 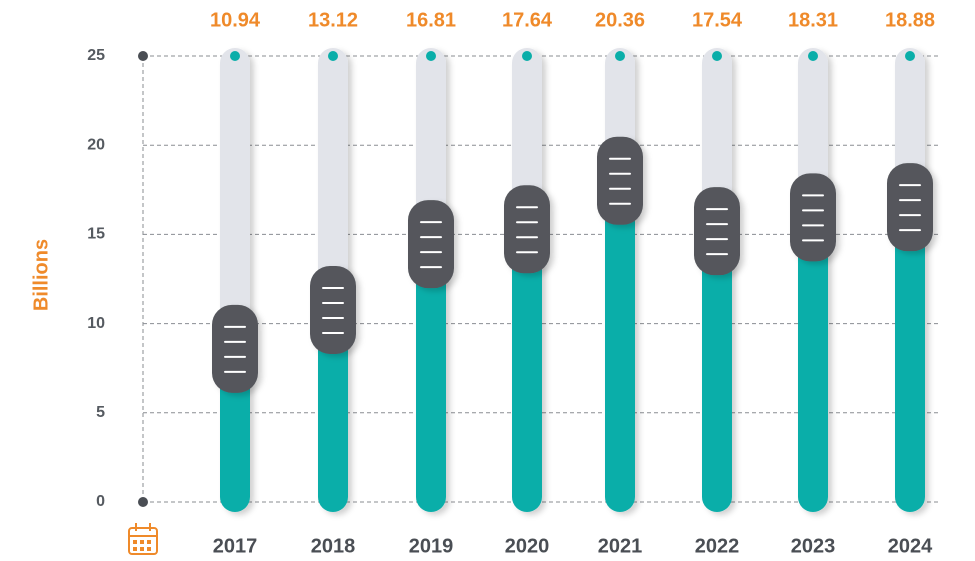 What do you see at coordinates (813, 546) in the screenshot?
I see `x-tick-label: 2023` at bounding box center [813, 546].